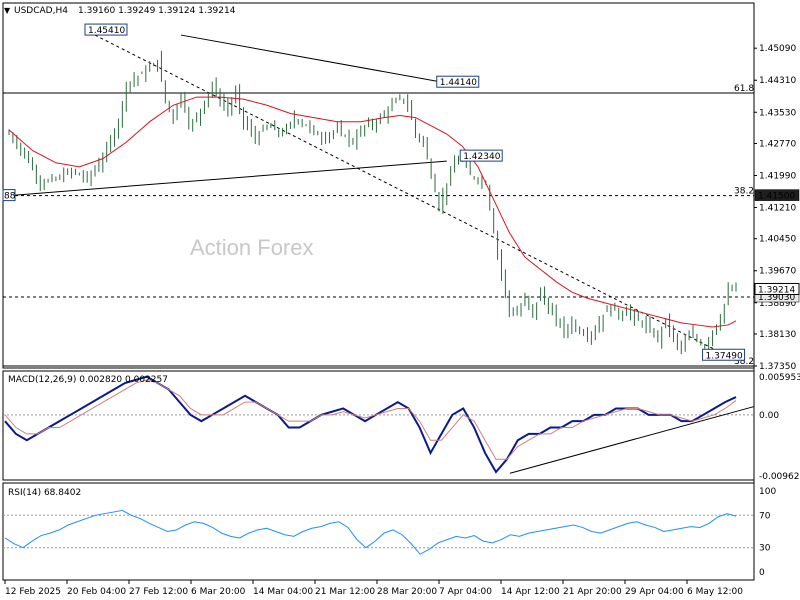 This screenshot has width=800, height=600. What do you see at coordinates (777, 113) in the screenshot?
I see `y-tick-label: 1.43530` at bounding box center [777, 113].